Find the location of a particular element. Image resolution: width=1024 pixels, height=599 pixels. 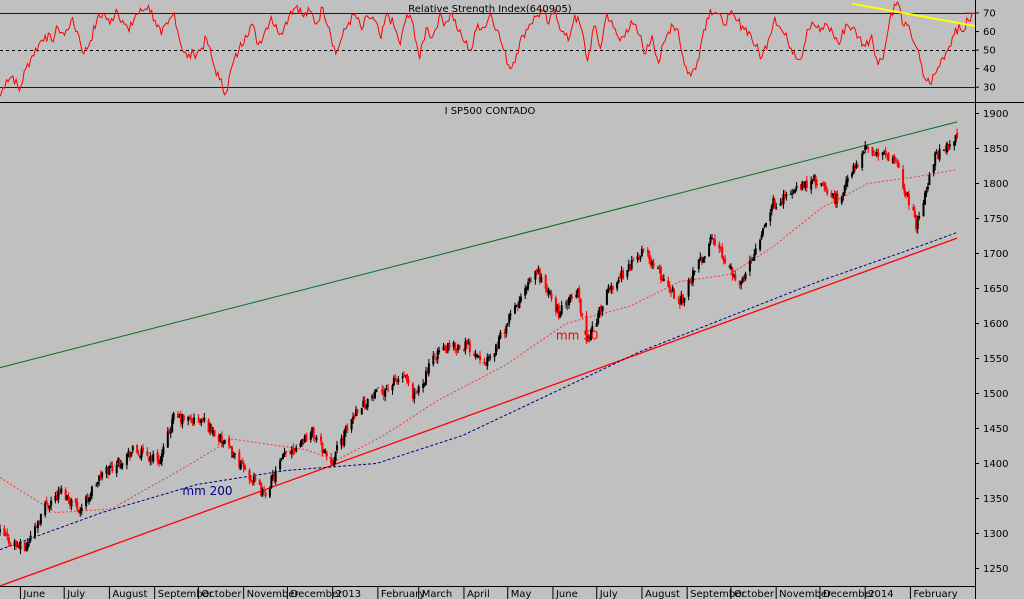

price-ytick-label: 1550 is located at coordinates (995, 359).